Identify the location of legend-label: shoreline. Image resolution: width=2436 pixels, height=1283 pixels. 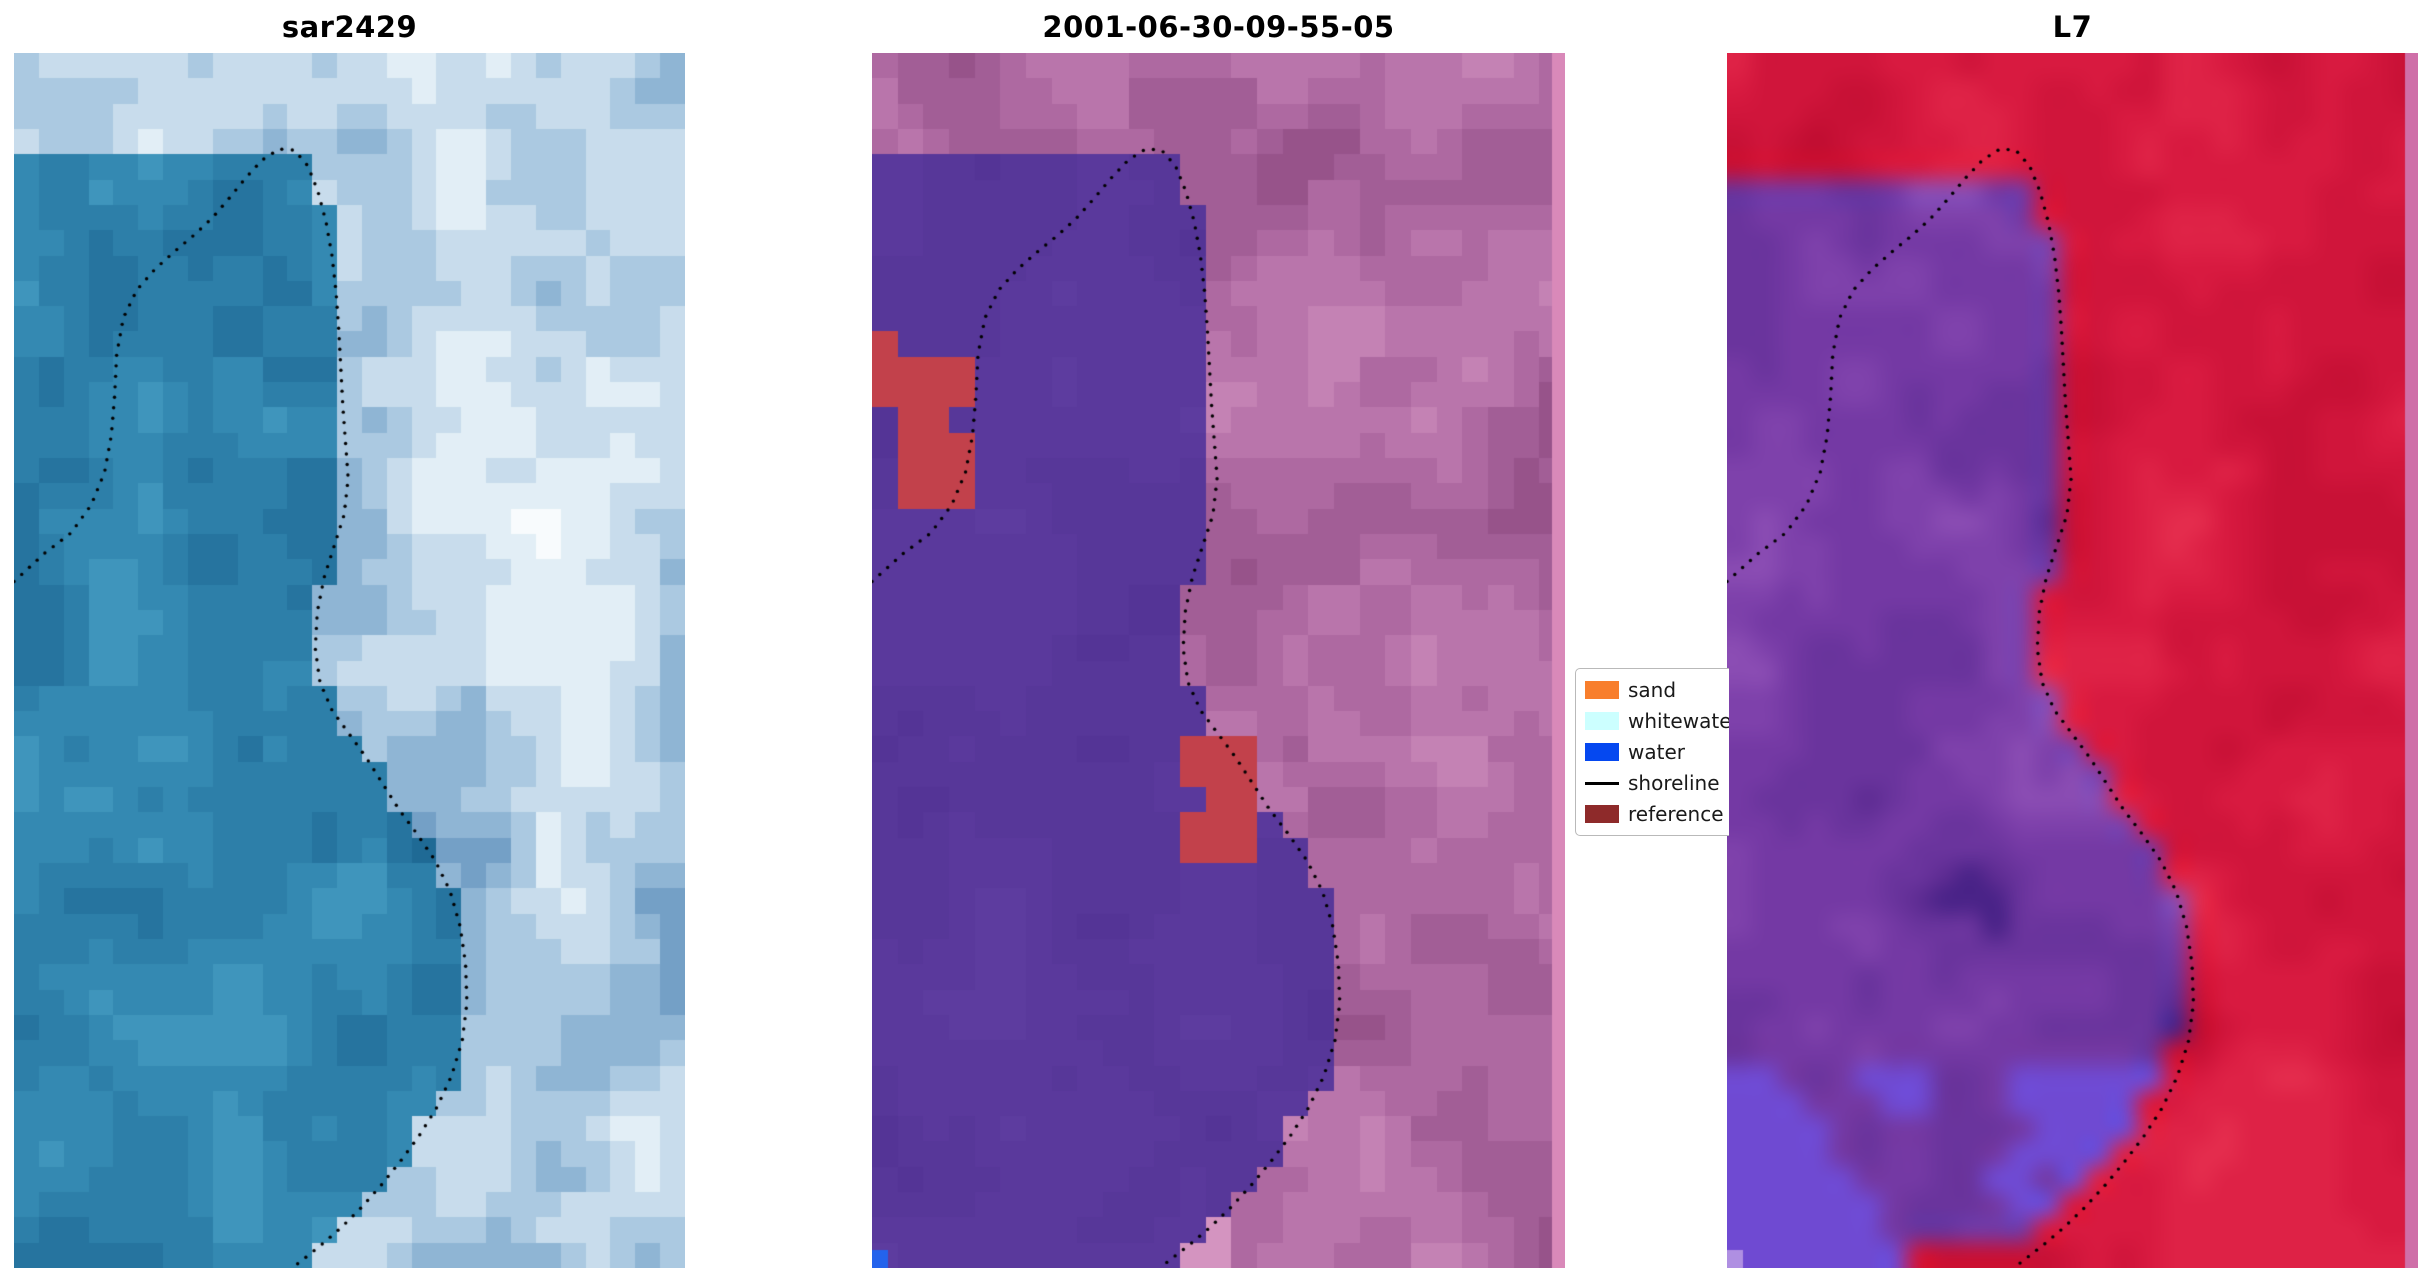
(1674, 783).